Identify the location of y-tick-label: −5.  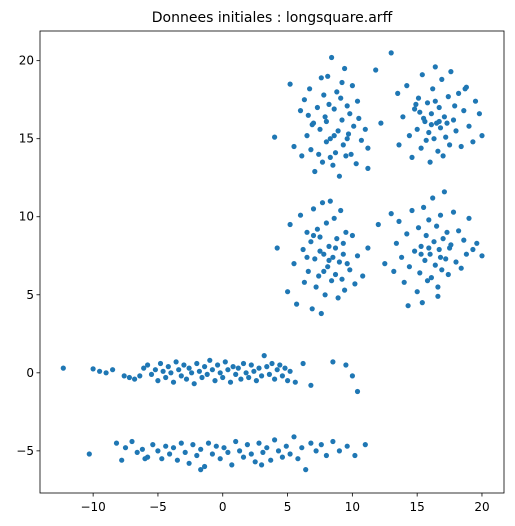
(25, 451).